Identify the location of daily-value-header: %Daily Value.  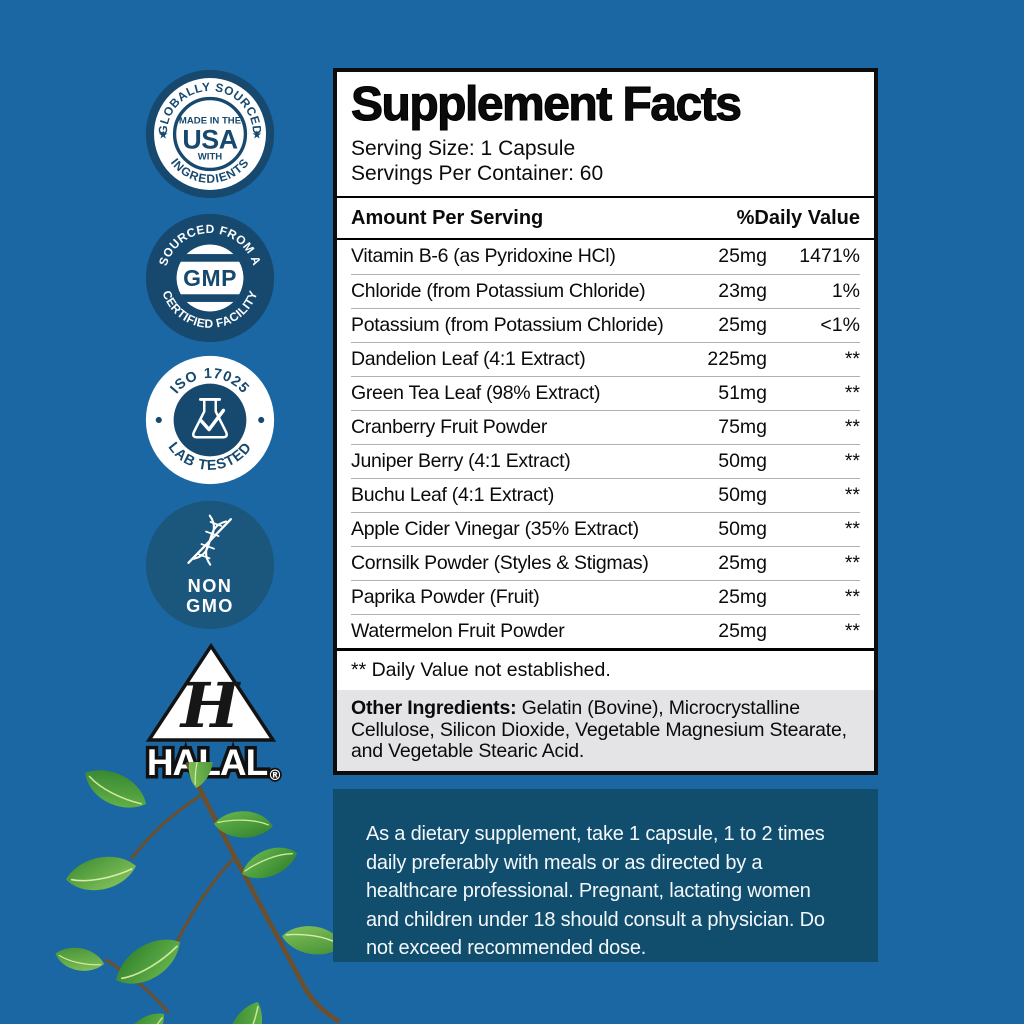
(798, 217).